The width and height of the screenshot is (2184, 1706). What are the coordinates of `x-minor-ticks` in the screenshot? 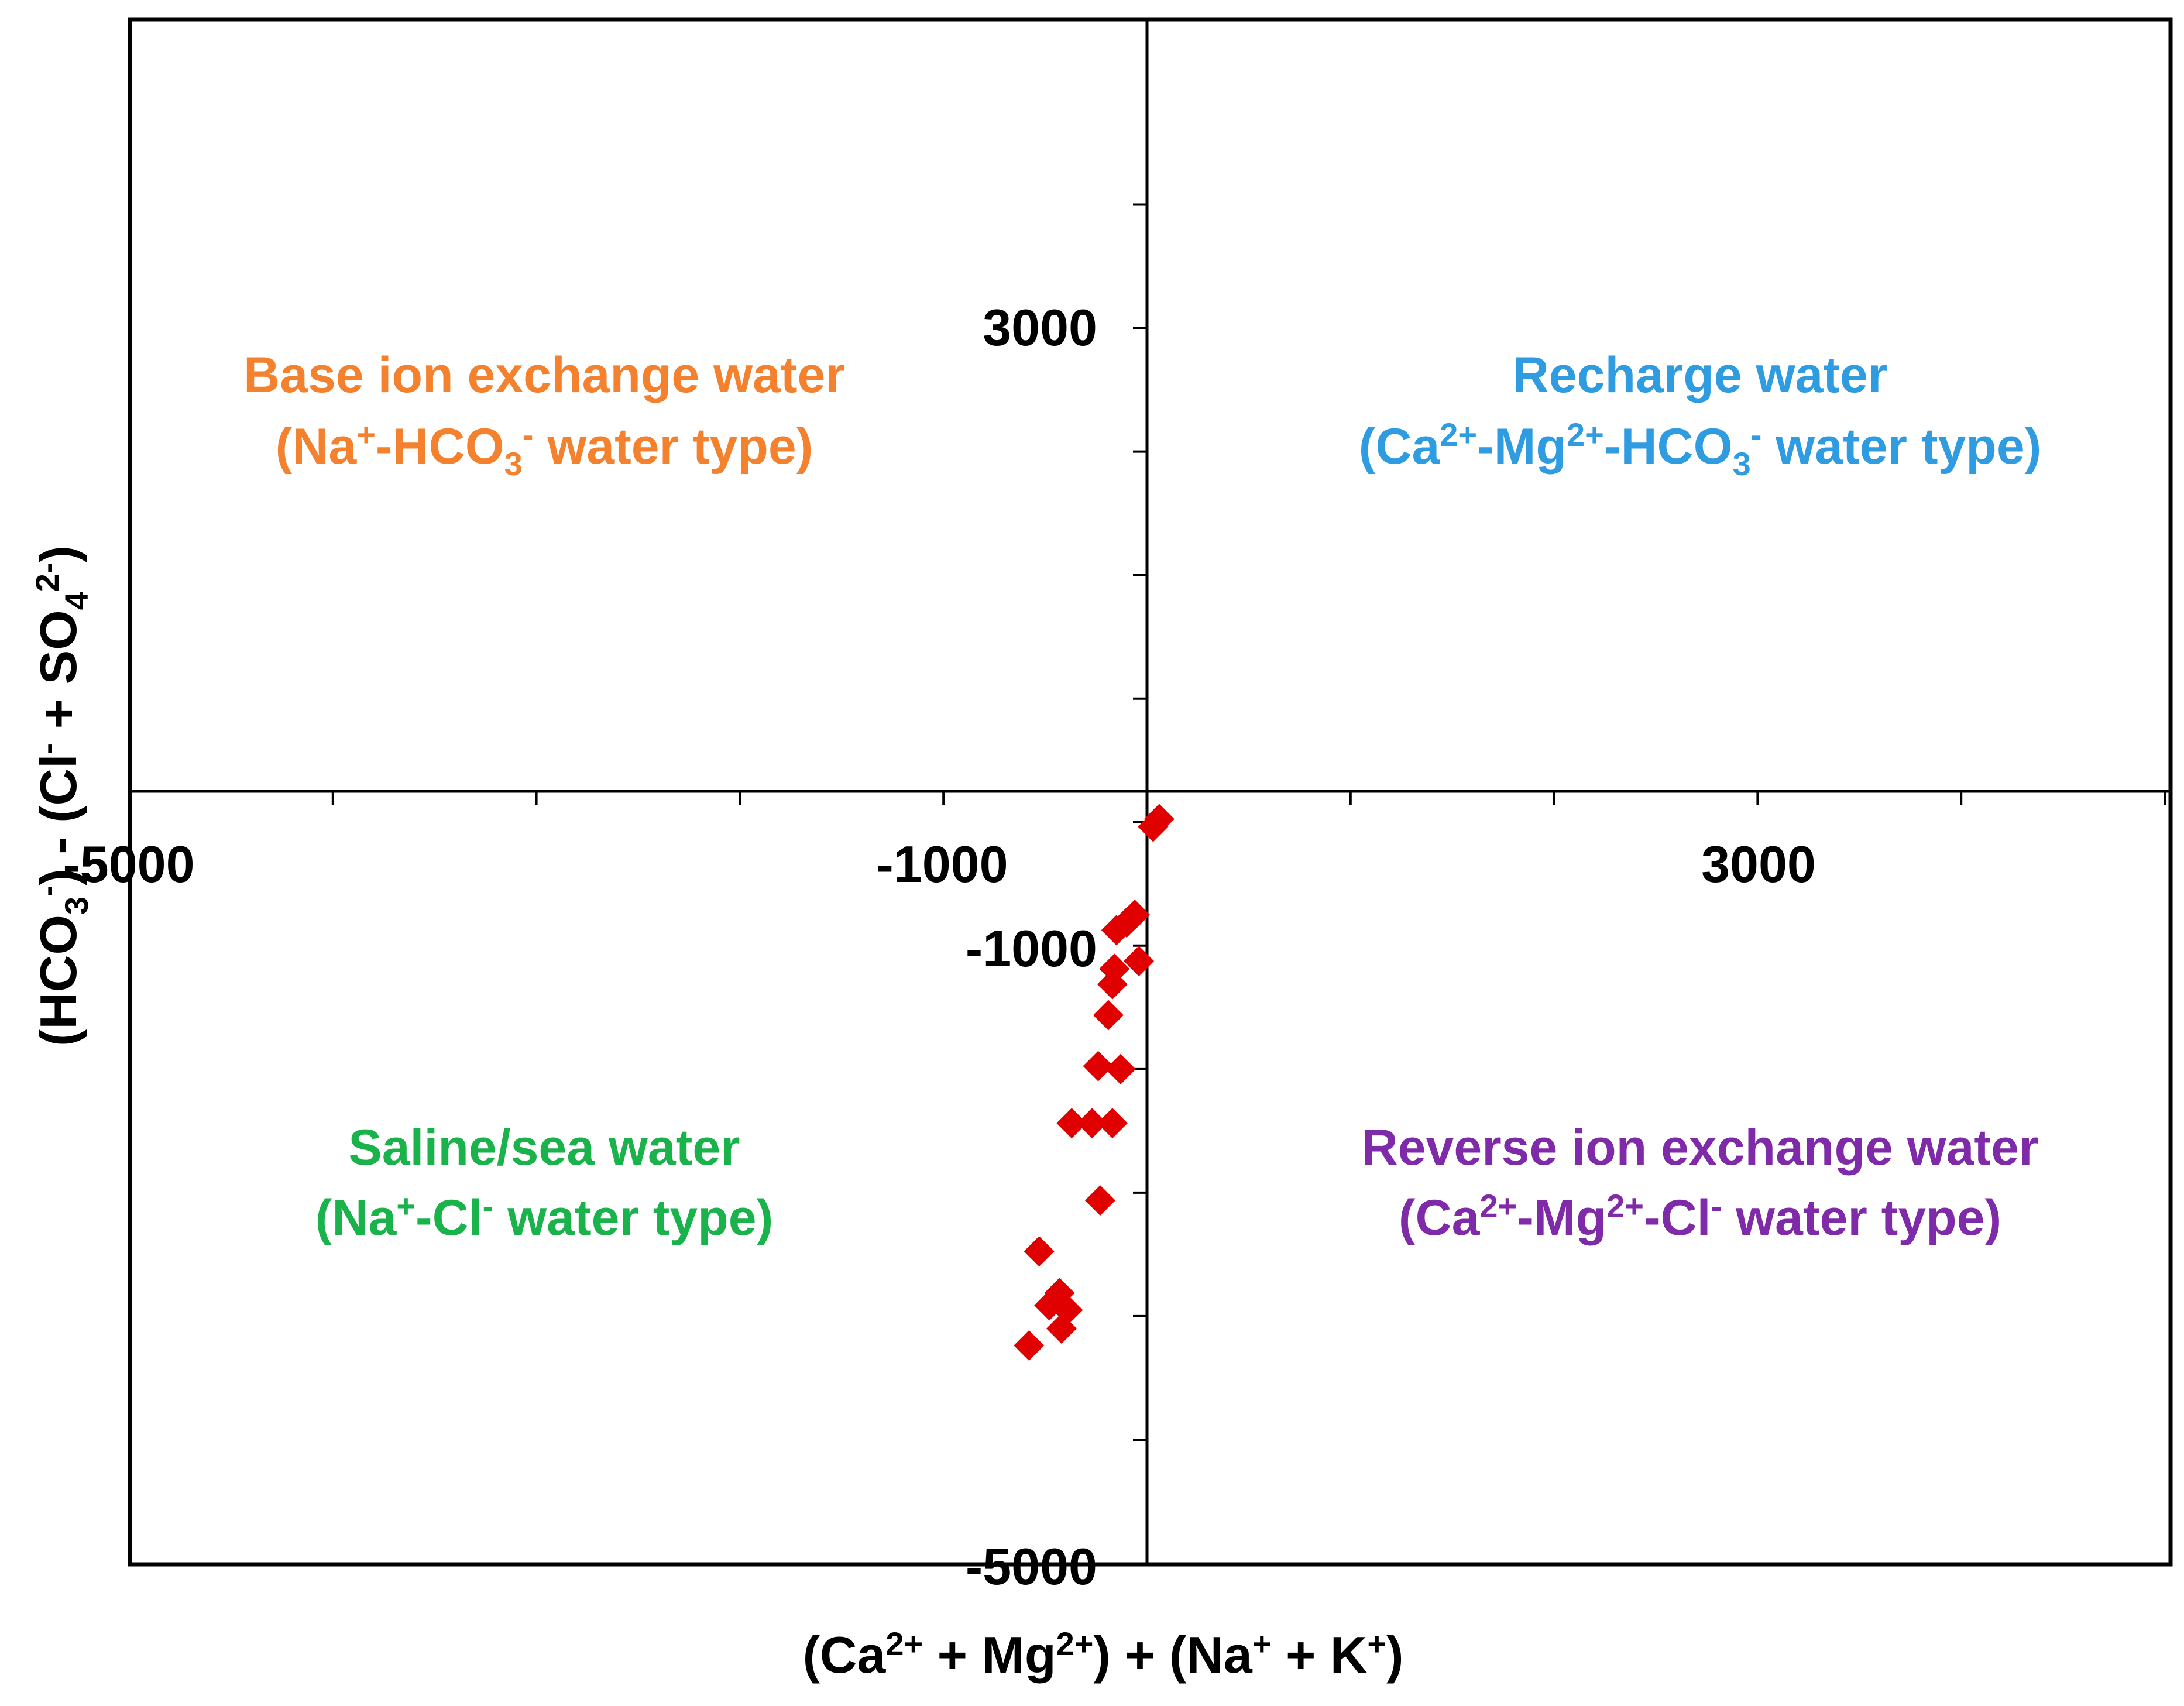 It's located at (1147, 798).